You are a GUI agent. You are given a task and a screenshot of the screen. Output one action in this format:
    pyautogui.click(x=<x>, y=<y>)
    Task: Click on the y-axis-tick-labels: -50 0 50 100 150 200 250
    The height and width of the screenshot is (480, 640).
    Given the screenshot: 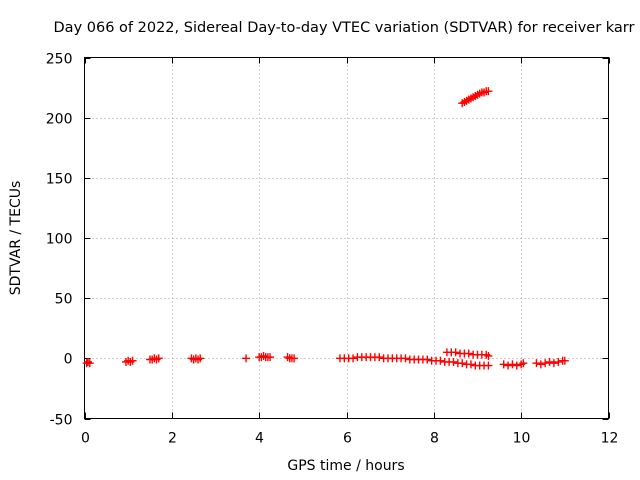 What is the action you would take?
    pyautogui.click(x=59, y=240)
    